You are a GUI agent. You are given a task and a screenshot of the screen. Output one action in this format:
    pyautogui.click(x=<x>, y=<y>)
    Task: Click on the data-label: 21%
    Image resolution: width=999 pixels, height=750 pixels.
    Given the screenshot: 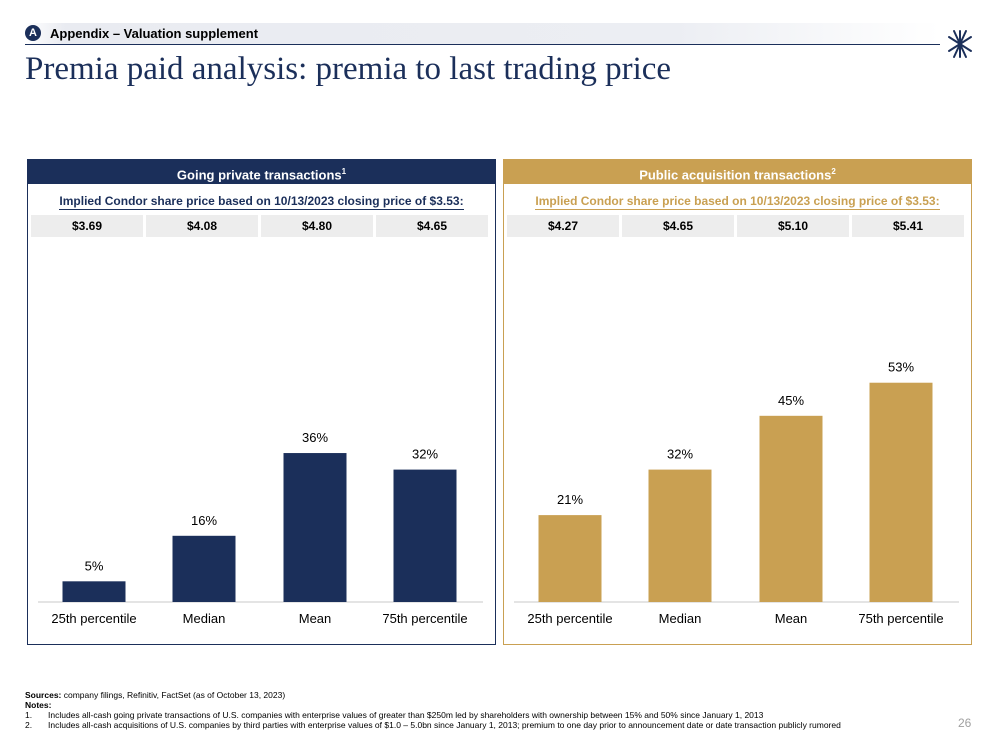 What is the action you would take?
    pyautogui.click(x=570, y=499)
    